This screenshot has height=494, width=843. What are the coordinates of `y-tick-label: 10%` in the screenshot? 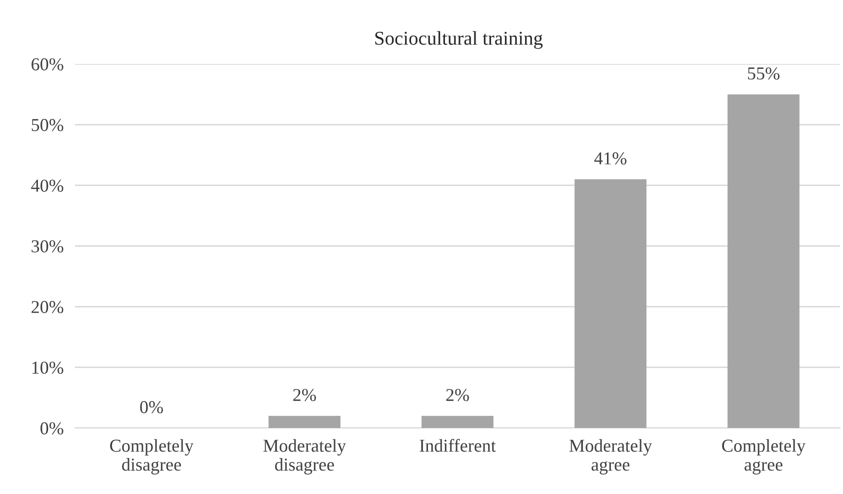 It's located at (48, 368).